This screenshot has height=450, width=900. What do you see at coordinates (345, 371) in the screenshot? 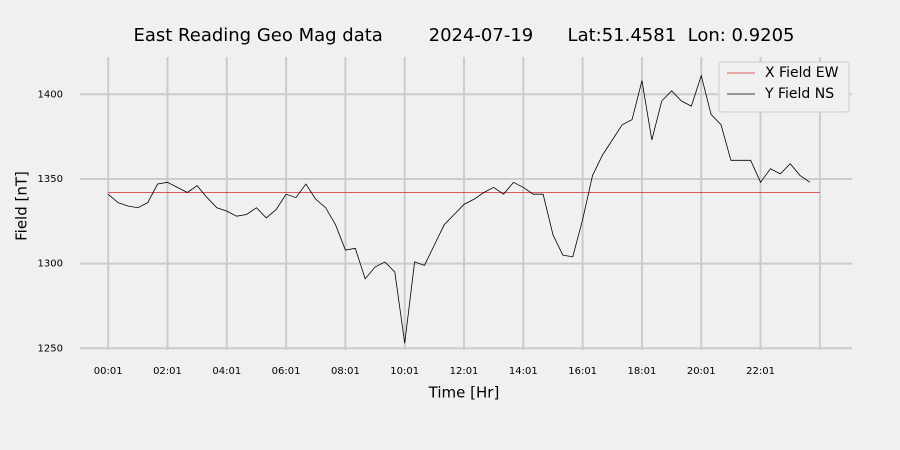
I see `x-tick-label: 08:01` at bounding box center [345, 371].